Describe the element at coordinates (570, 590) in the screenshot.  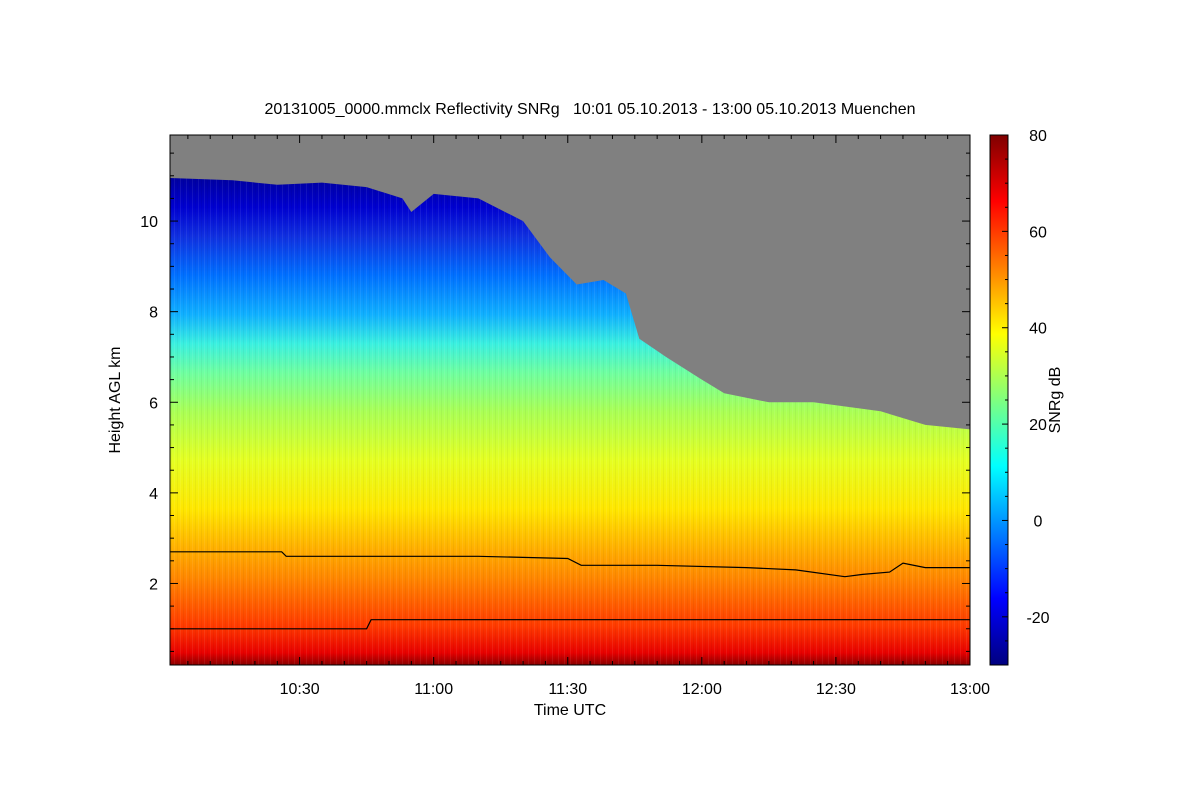
I see `layer-lines` at that location.